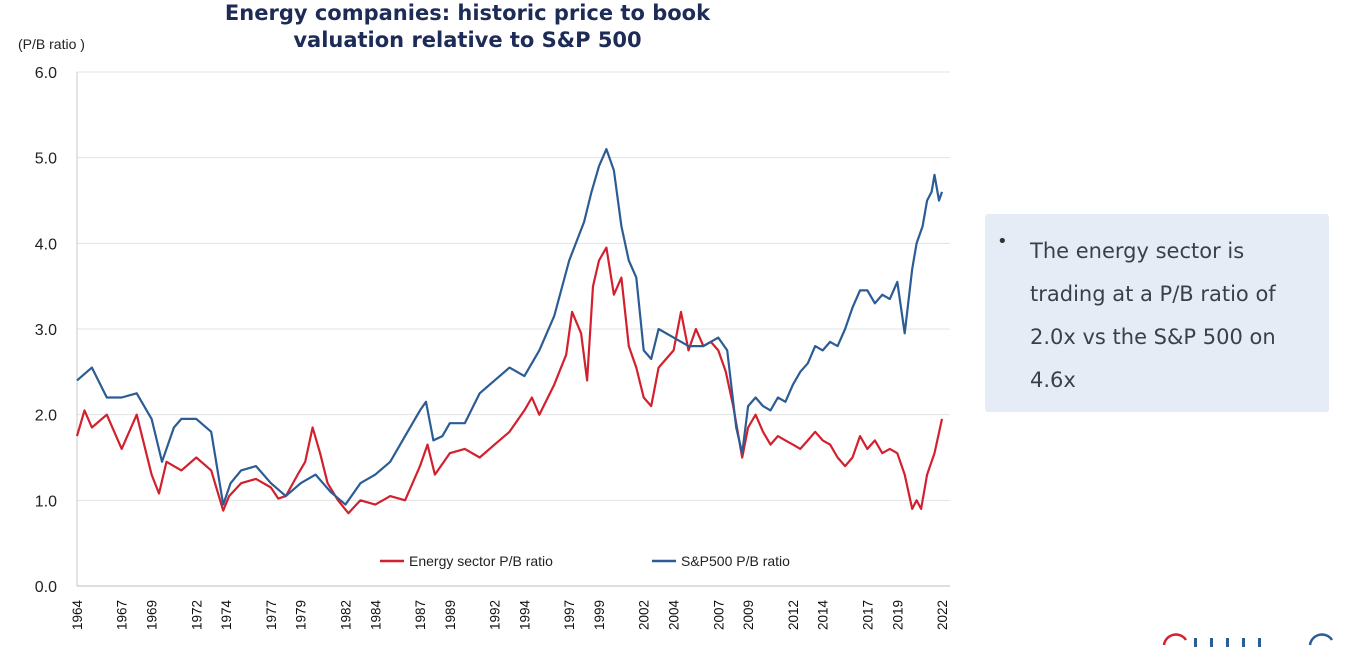 This screenshot has width=1350, height=647. What do you see at coordinates (897, 615) in the screenshot?
I see `x-tick-label: 2019` at bounding box center [897, 615].